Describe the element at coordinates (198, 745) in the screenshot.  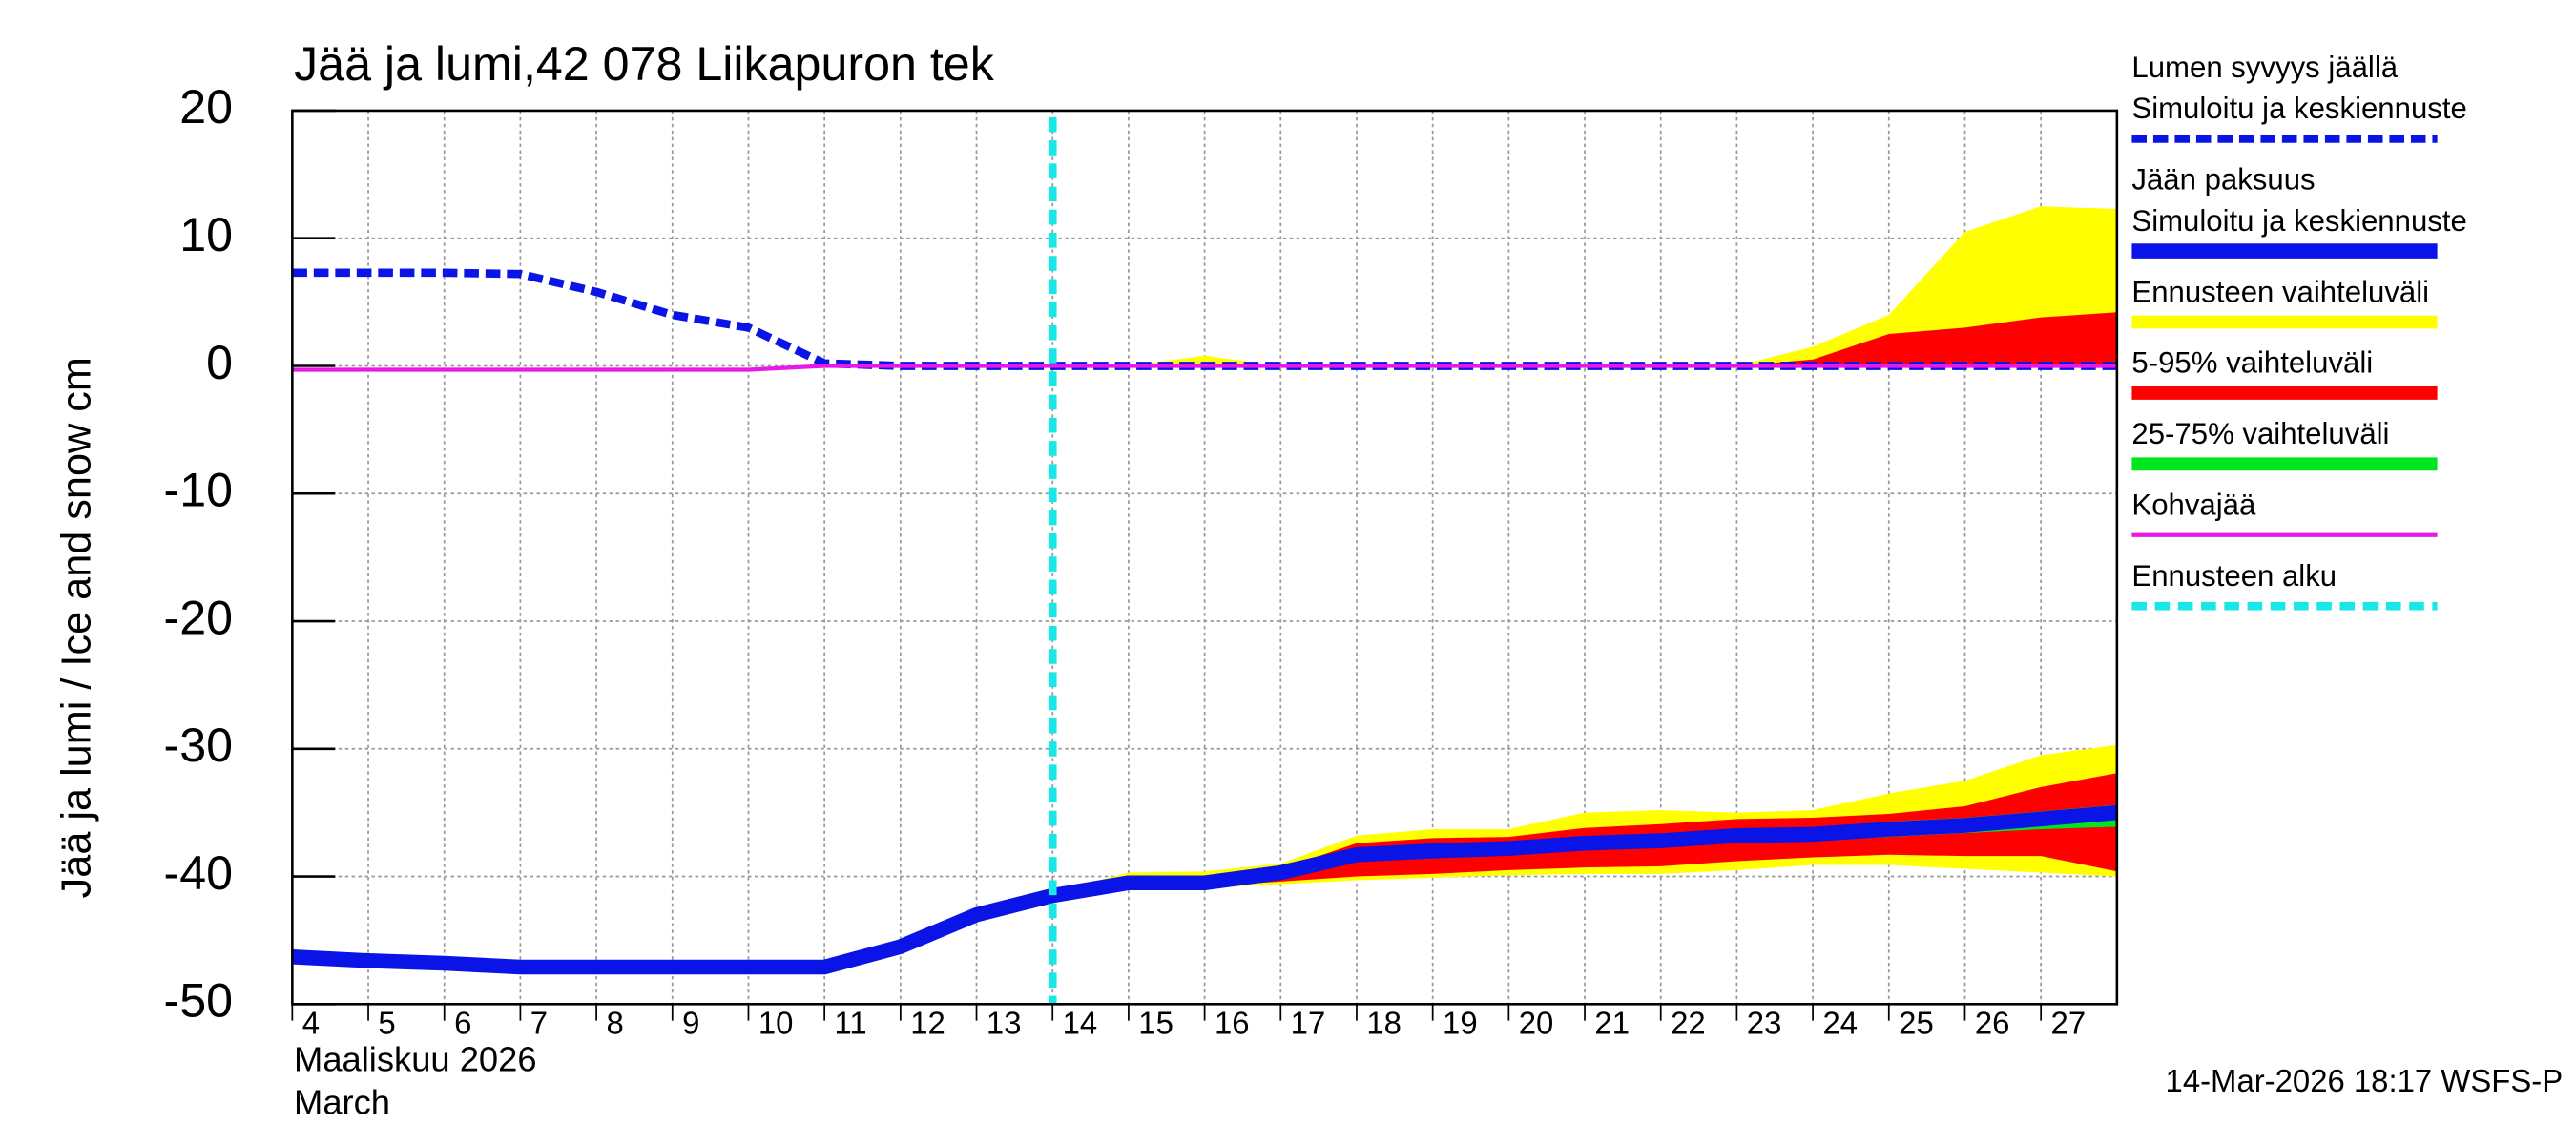
I see `y-tick-label: -30` at that location.